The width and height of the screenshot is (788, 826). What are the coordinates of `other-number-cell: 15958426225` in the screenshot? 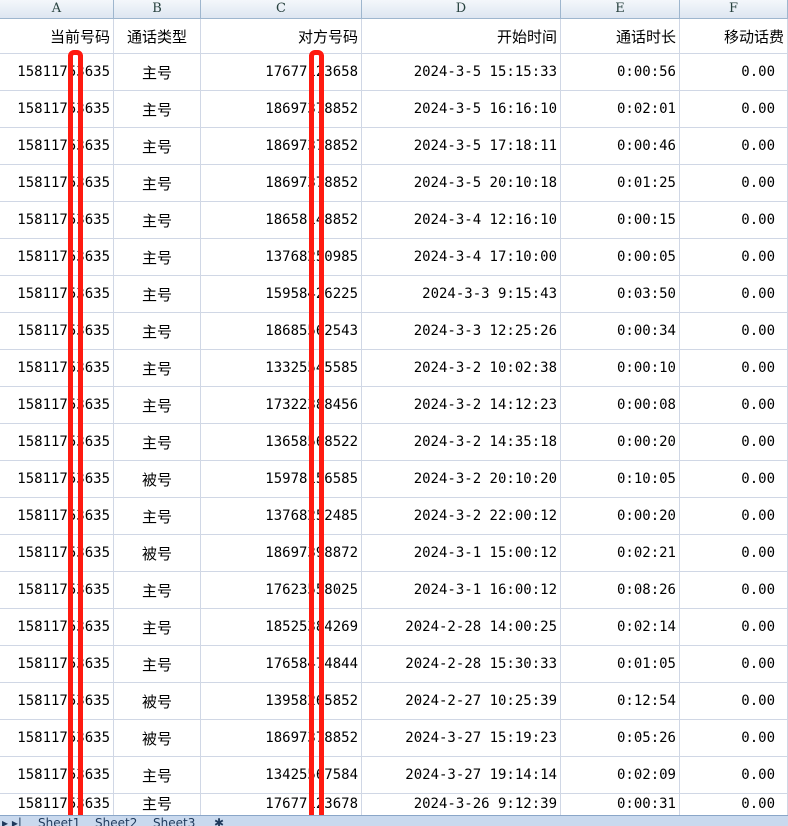 It's located at (281, 294).